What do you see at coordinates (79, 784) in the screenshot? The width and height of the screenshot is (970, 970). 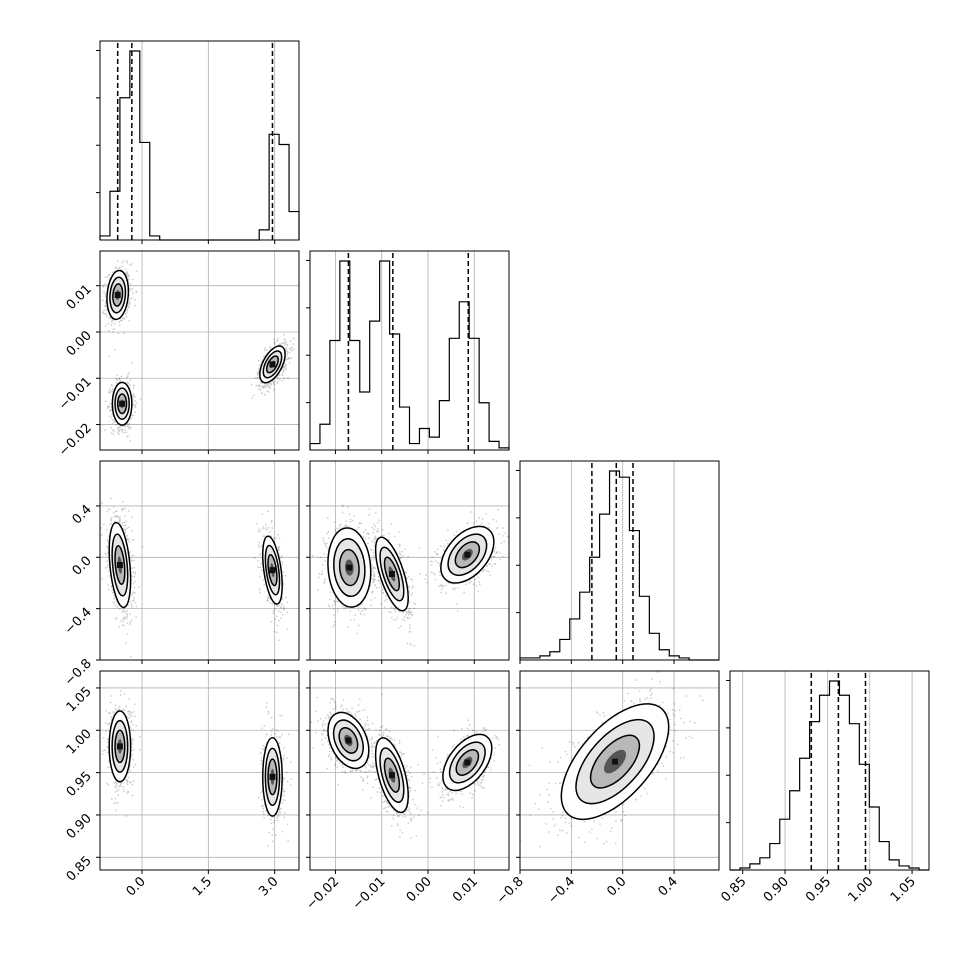 I see `y-tick-label: 0.95` at bounding box center [79, 784].